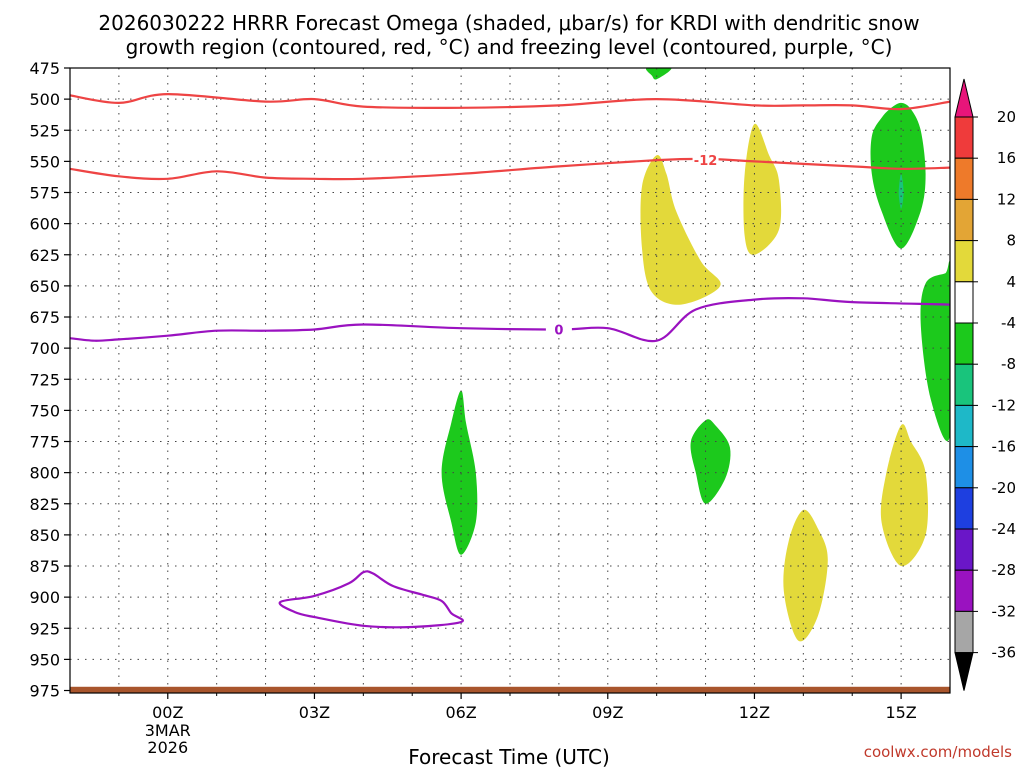 This screenshot has width=1024, height=768. Describe the element at coordinates (1004, 447) in the screenshot. I see `colorbar-label-8: -16` at that location.